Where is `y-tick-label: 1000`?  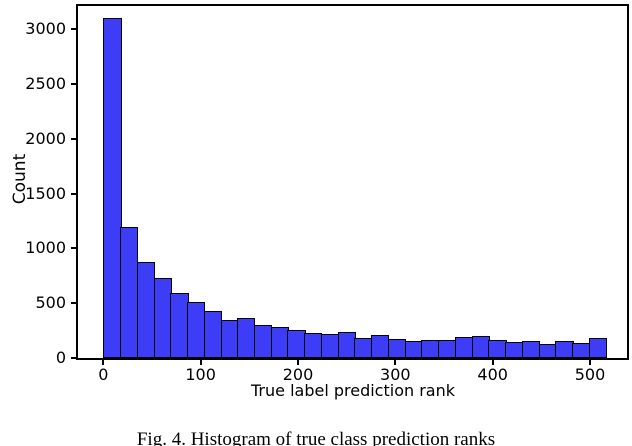
y-tick-label: 1000 is located at coordinates (45, 248).